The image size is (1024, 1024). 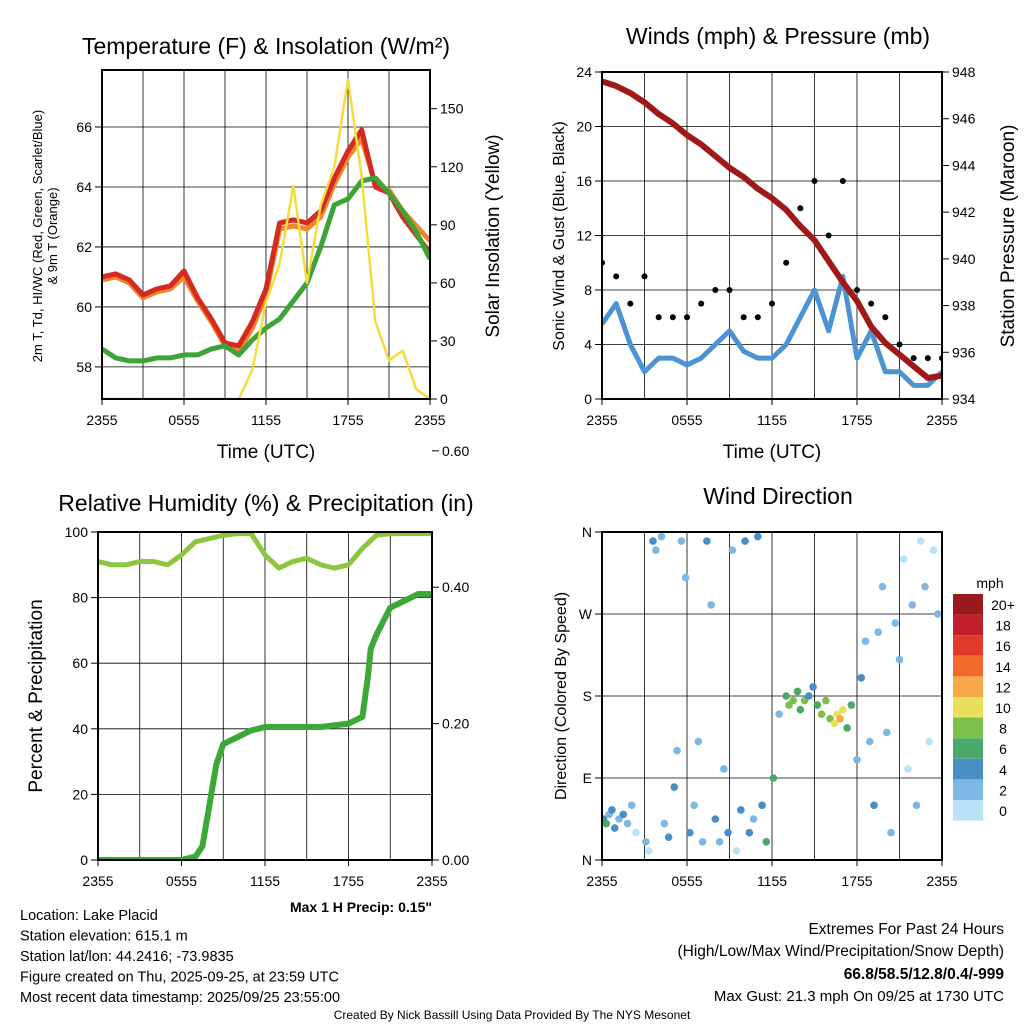 I want to click on y2-tick-label: 936, so click(x=964, y=352).